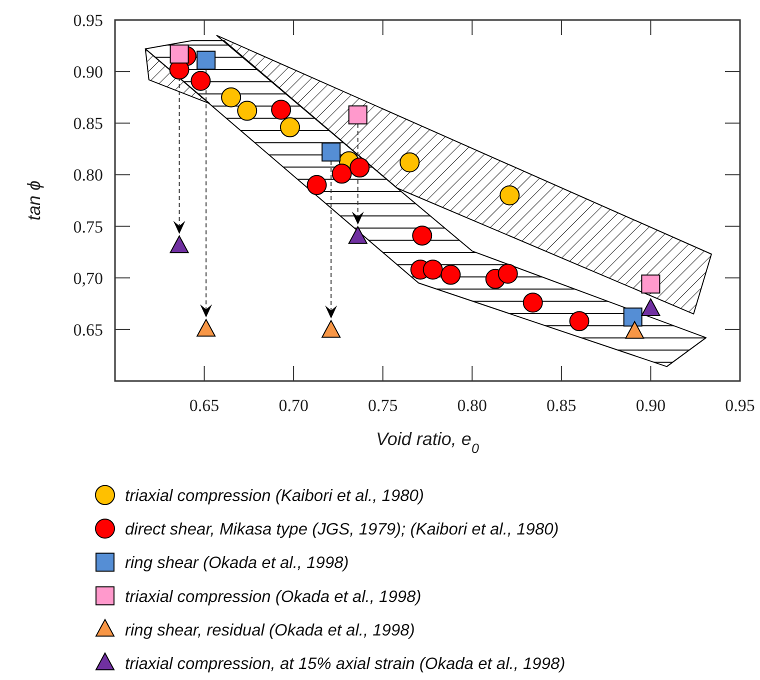 Image resolution: width=760 pixels, height=680 pixels. I want to click on y-tick-label: 0.85, so click(88, 124).